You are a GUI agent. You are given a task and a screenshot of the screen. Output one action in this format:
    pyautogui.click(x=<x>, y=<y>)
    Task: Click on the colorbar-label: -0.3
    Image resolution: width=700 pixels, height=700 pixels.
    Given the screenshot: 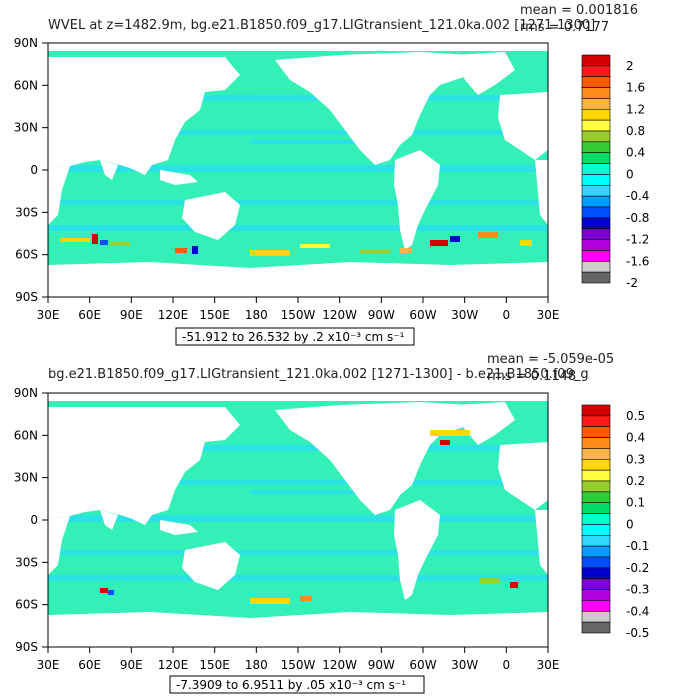 What is the action you would take?
    pyautogui.click(x=637, y=590)
    